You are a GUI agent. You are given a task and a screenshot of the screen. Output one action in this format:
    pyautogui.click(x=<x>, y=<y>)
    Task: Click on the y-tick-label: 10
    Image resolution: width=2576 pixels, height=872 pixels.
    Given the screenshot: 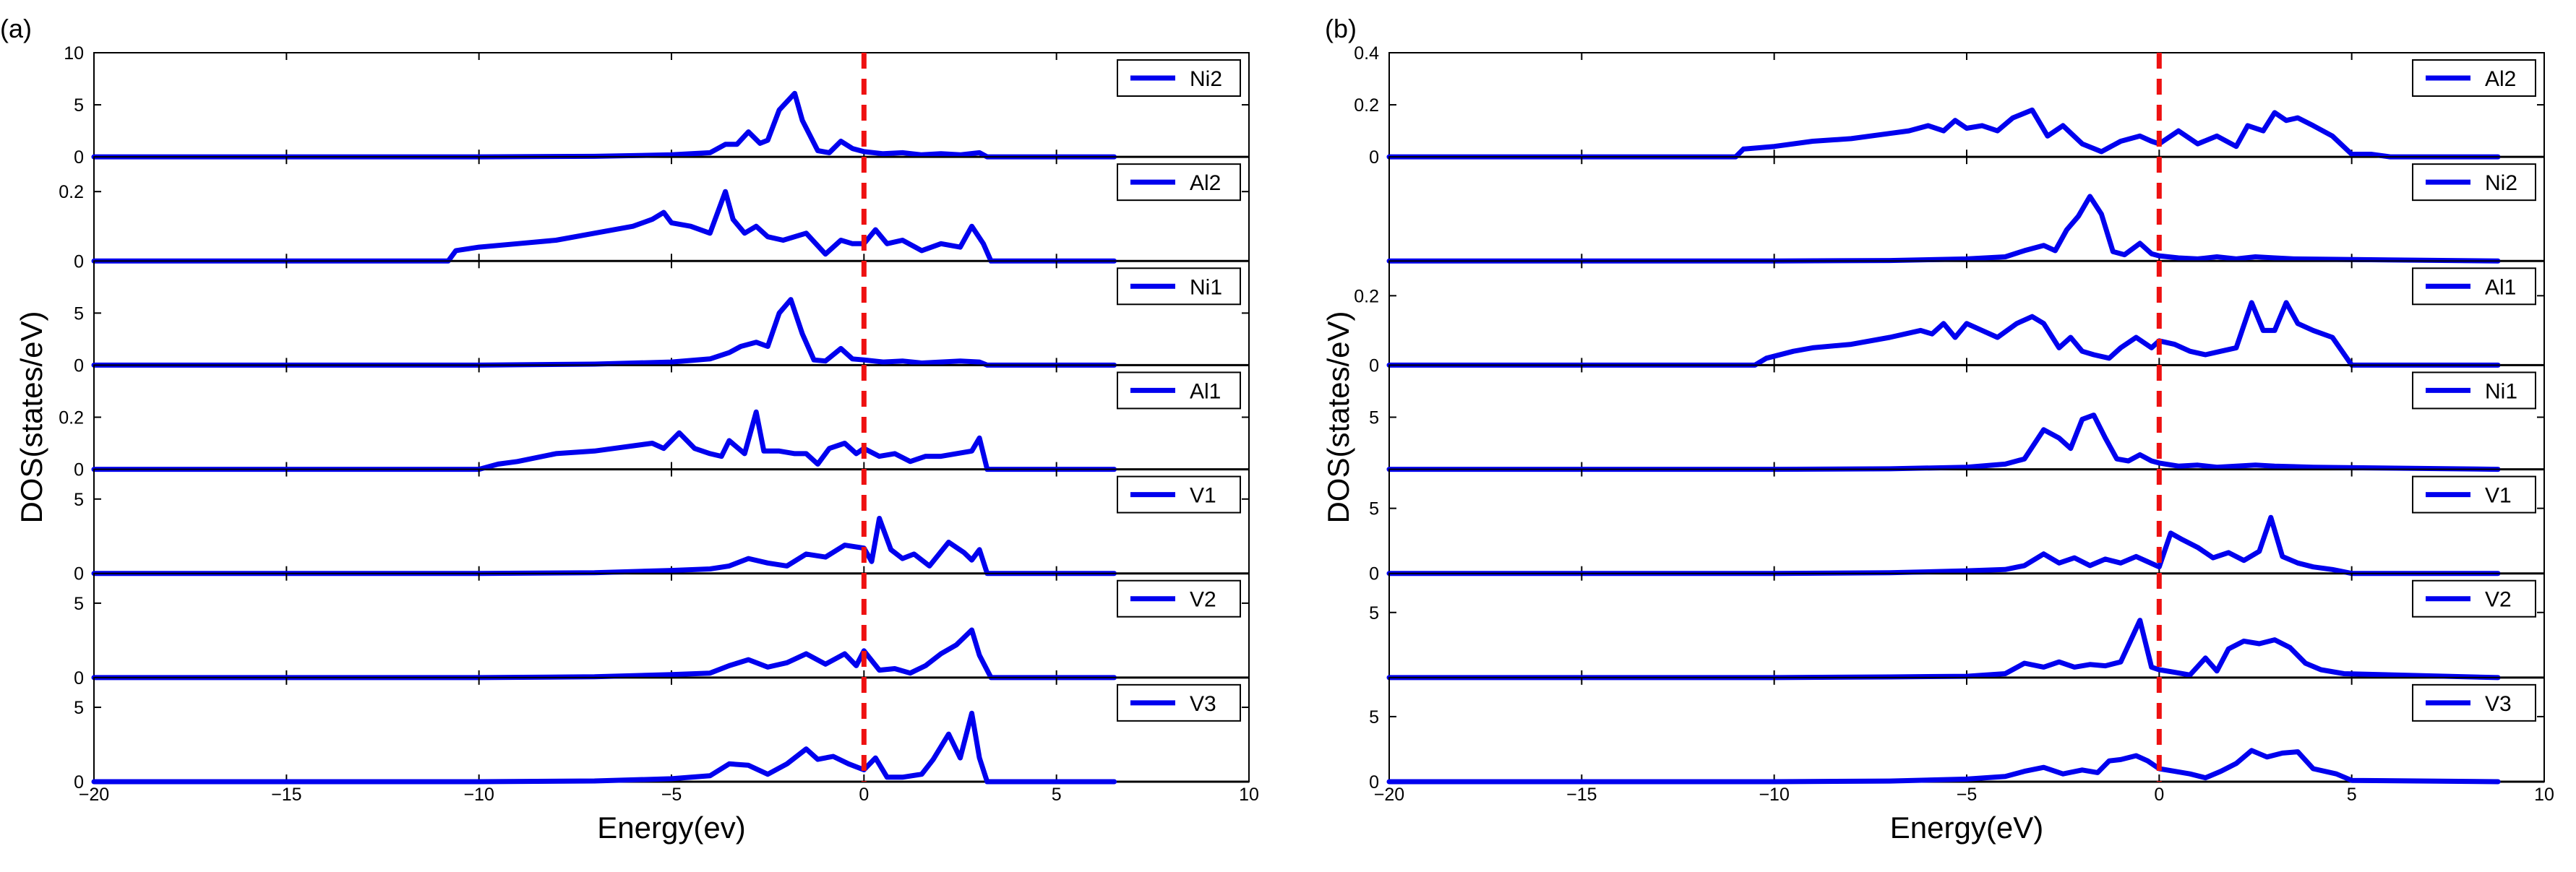 What is the action you would take?
    pyautogui.click(x=74, y=53)
    